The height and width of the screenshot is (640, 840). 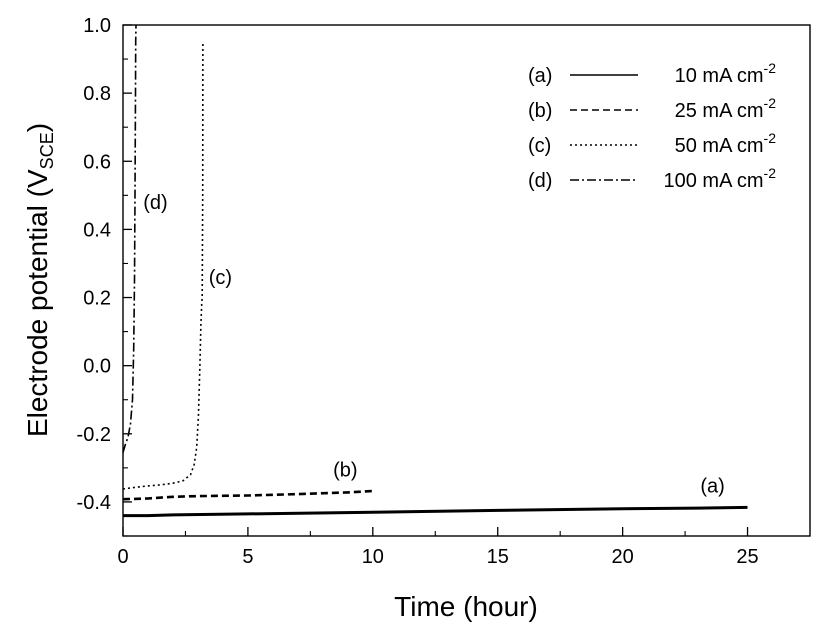 What do you see at coordinates (539, 146) in the screenshot?
I see `legend-tag-c: (c)` at bounding box center [539, 146].